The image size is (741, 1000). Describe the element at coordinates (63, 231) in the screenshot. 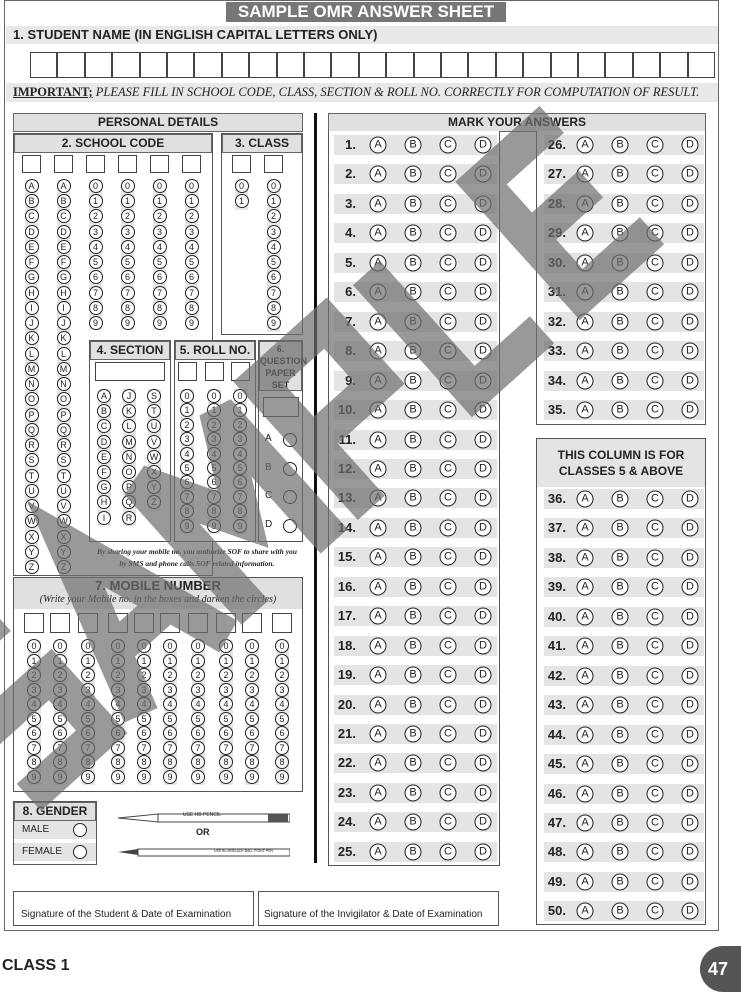

I see `school-code-bubble: D` at that location.